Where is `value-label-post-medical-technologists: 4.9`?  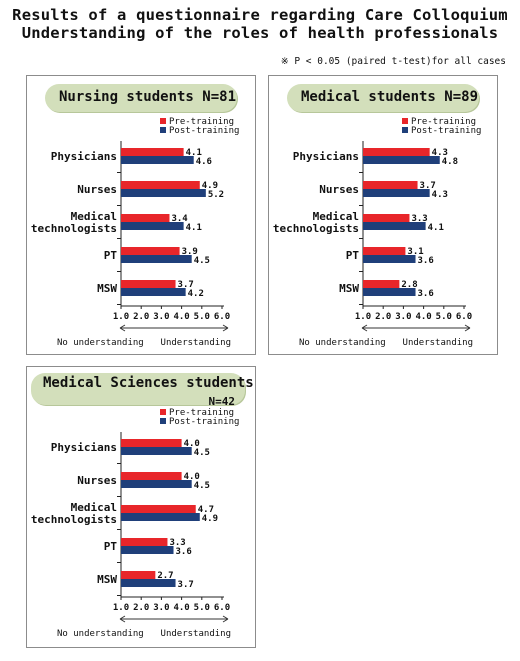
value-label-post-medical-technologists: 4.9 is located at coordinates (210, 519).